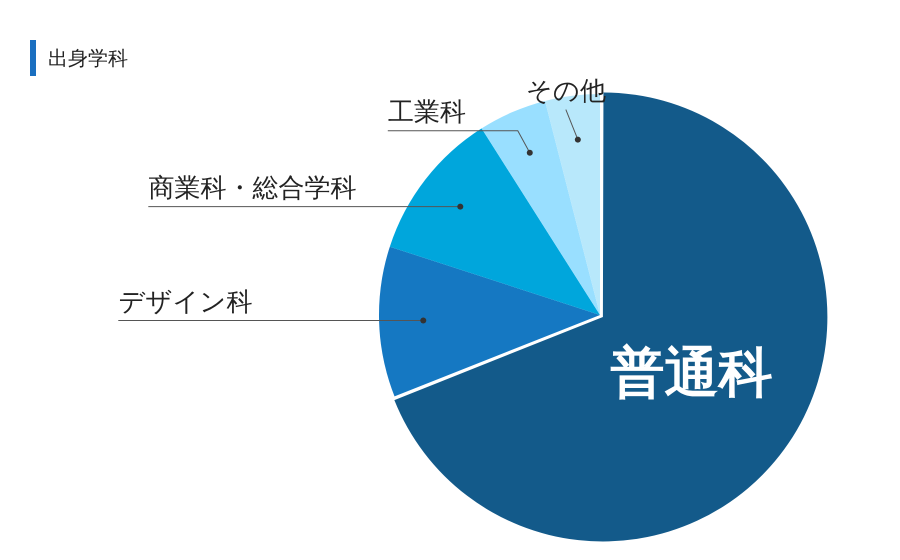 The height and width of the screenshot is (560, 900). Describe the element at coordinates (566, 91) in the screenshot. I see `slice-label: その他` at that location.